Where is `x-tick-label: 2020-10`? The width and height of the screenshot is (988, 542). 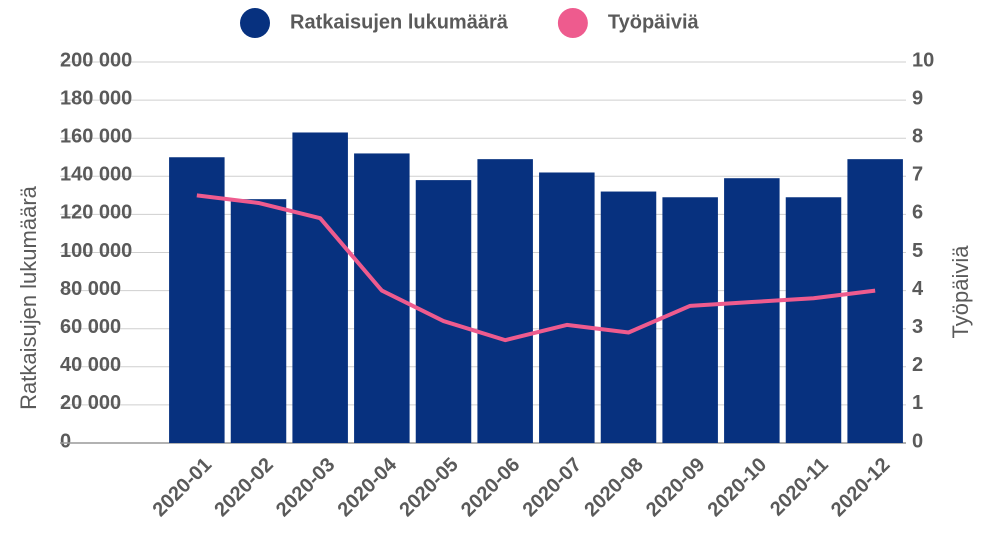
x-tick-label: 2020-10 is located at coordinates (737, 487).